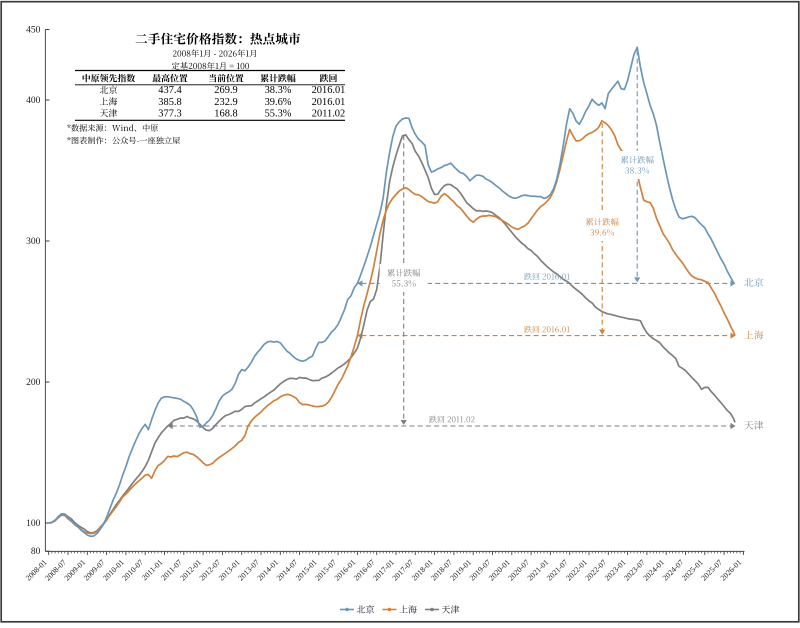 This screenshot has width=800, height=628. I want to click on svg-text: 300, so click(33, 242).